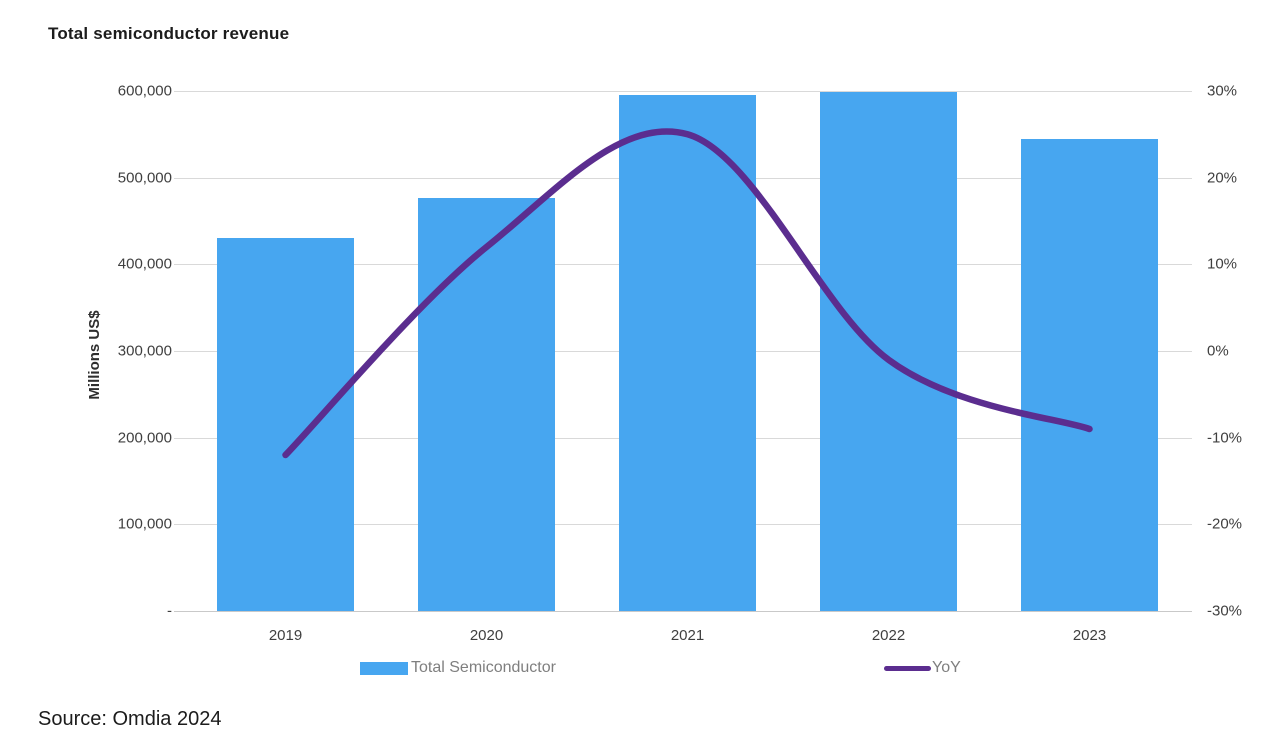 This screenshot has height=754, width=1280. I want to click on left-axis-tick: 400,000, so click(144, 264).